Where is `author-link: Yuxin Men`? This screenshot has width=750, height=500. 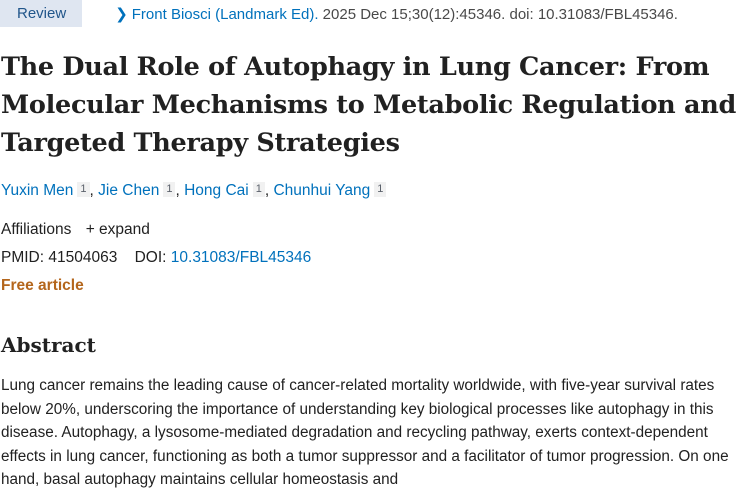 author-link: Yuxin Men is located at coordinates (37, 190).